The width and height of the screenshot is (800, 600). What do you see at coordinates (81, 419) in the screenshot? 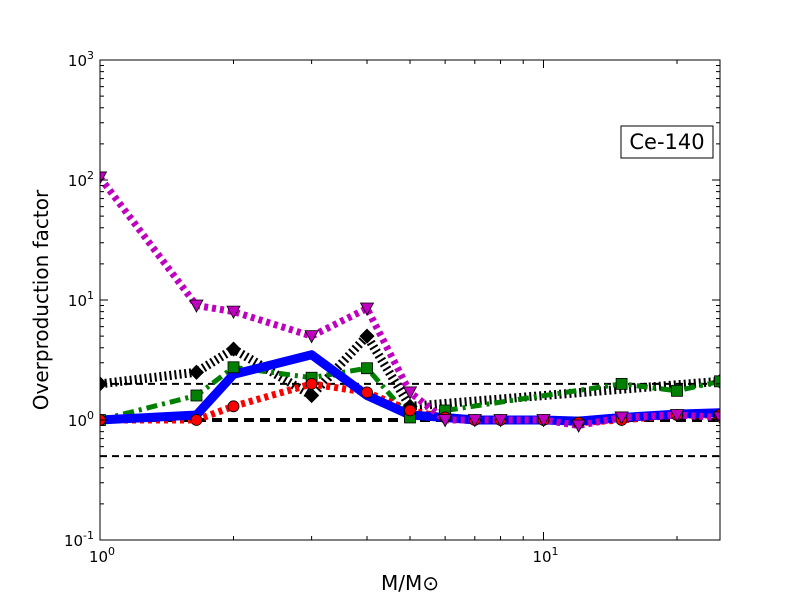
I see `y-tick-label-1: 10⁰` at bounding box center [81, 419].